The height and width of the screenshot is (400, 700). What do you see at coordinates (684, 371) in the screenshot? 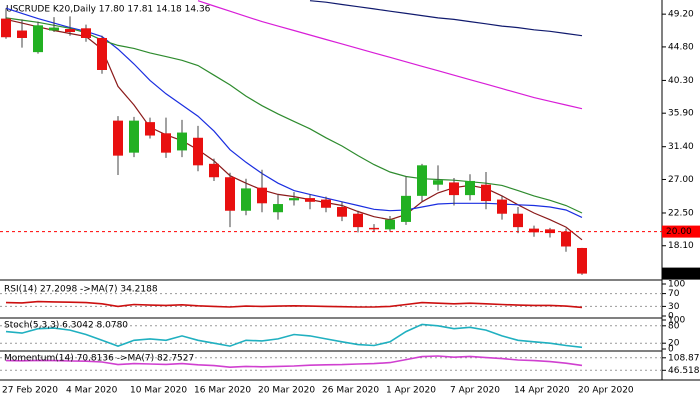
I see `panel-tick-label: 46.5181` at bounding box center [684, 371].